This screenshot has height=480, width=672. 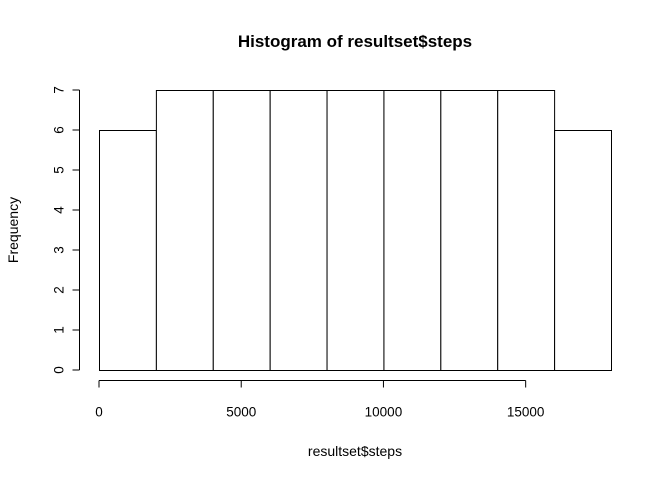 What do you see at coordinates (384, 412) in the screenshot?
I see `x-tick-label: 10000` at bounding box center [384, 412].